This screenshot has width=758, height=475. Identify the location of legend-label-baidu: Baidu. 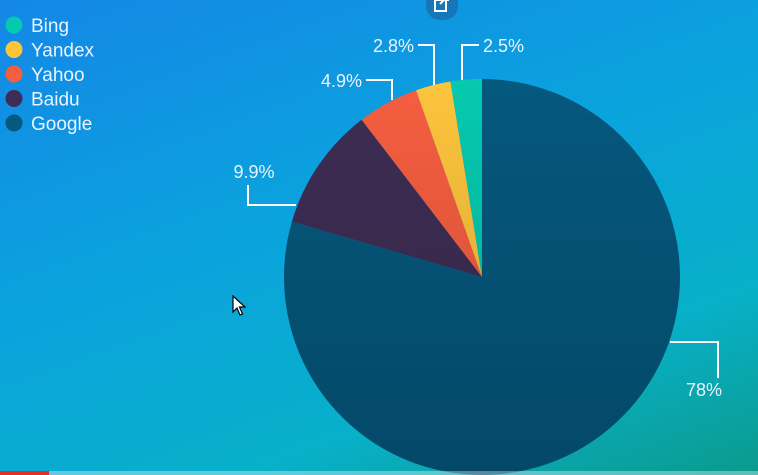
(55, 100).